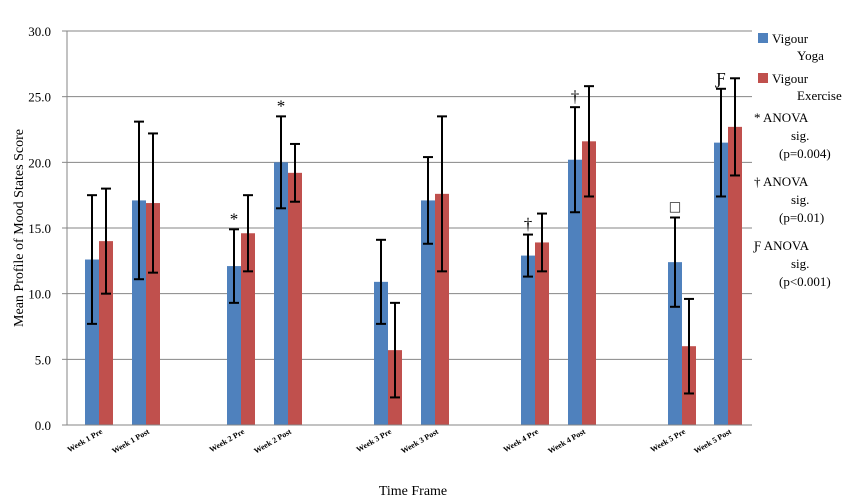 The width and height of the screenshot is (842, 500). What do you see at coordinates (792, 263) in the screenshot?
I see `significance-note: Ƒ ANOVA sig. (p<0.001)` at bounding box center [792, 263].